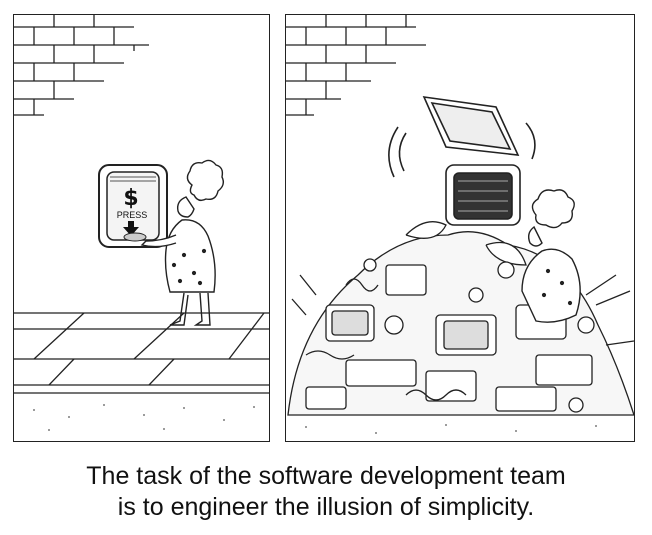 The width and height of the screenshot is (652, 535). What do you see at coordinates (462, 137) in the screenshot?
I see `flying-panel-lid` at bounding box center [462, 137].